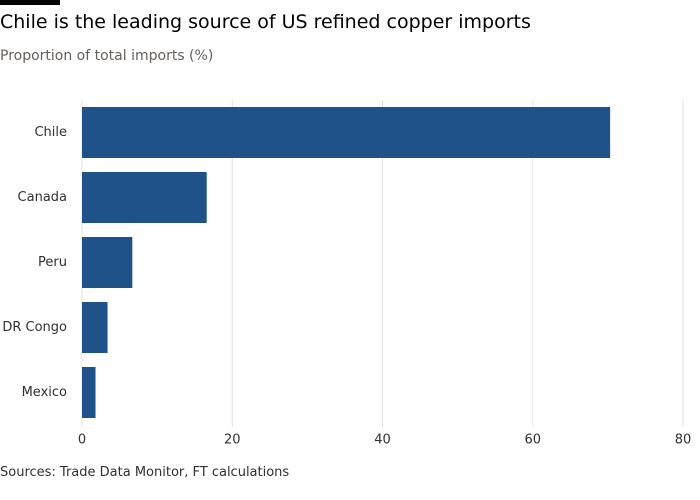 The image size is (700, 500). Describe the element at coordinates (683, 440) in the screenshot. I see `x-tick-label: 80` at that location.